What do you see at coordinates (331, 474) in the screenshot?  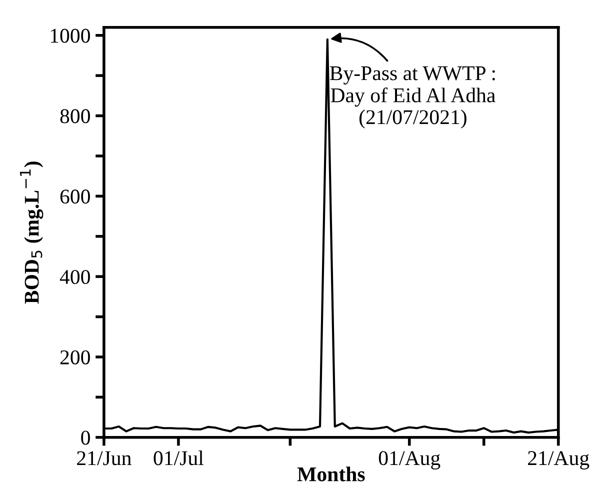 I see `x-axis-title: Months` at bounding box center [331, 474].